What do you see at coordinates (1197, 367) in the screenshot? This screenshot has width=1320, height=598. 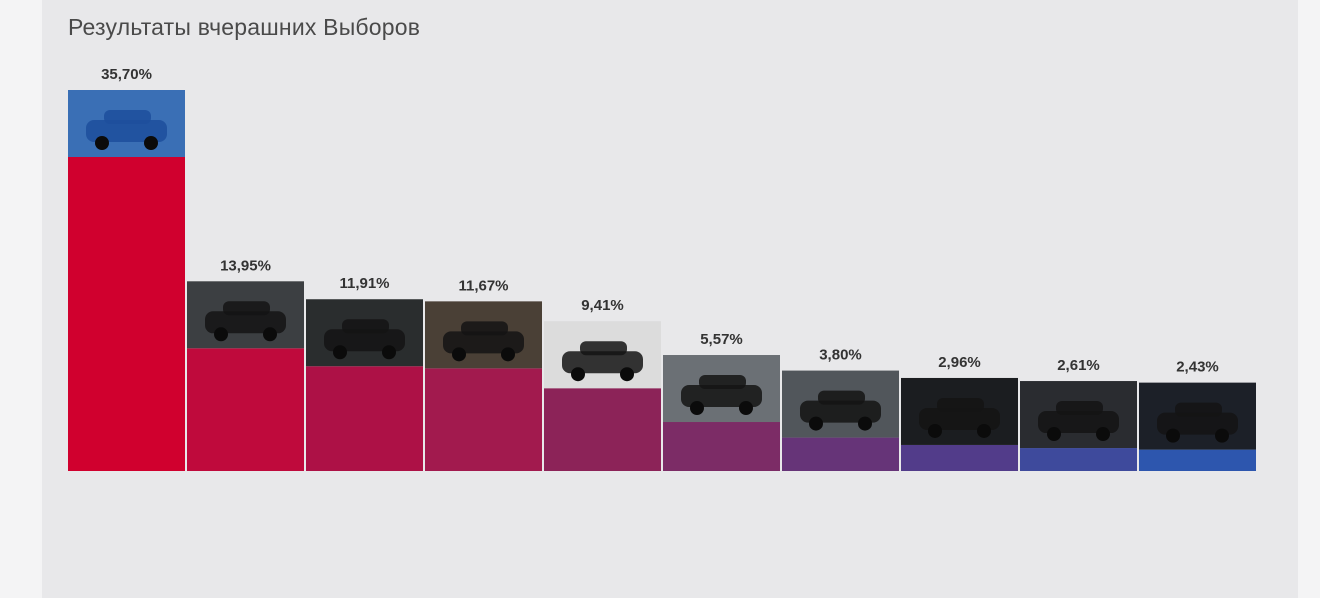 I see `value-label-10: 2,43%` at bounding box center [1197, 367].